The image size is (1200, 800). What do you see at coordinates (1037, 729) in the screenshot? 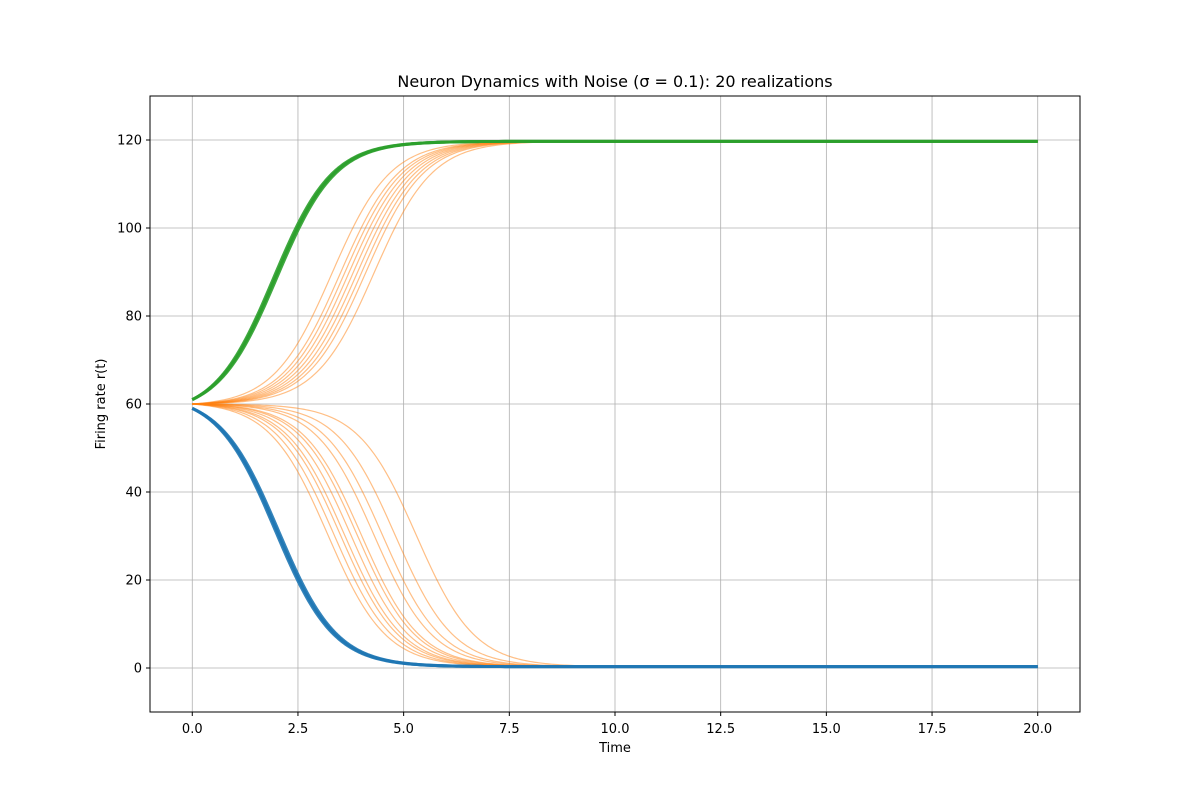
I see `x-tick-label: 20.0` at bounding box center [1037, 729].